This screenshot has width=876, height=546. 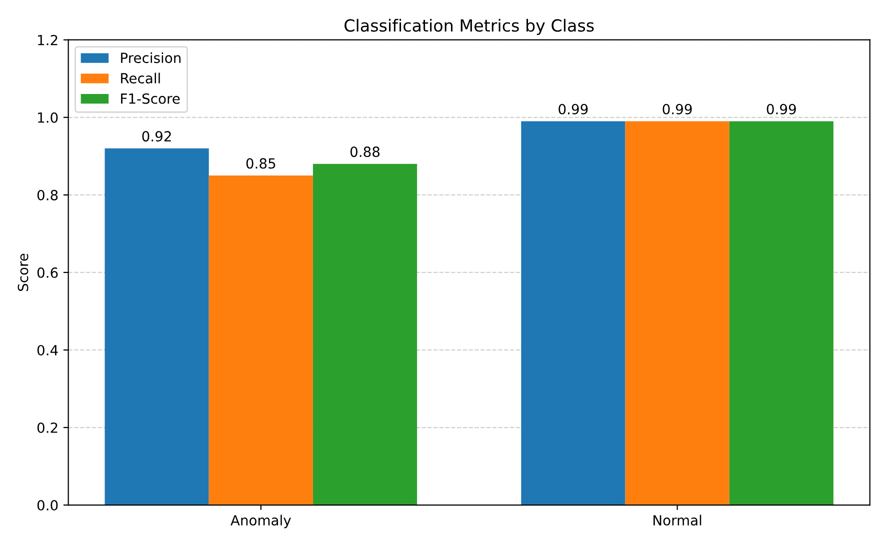 I want to click on y-tick-label: 0.8, so click(x=47, y=195).